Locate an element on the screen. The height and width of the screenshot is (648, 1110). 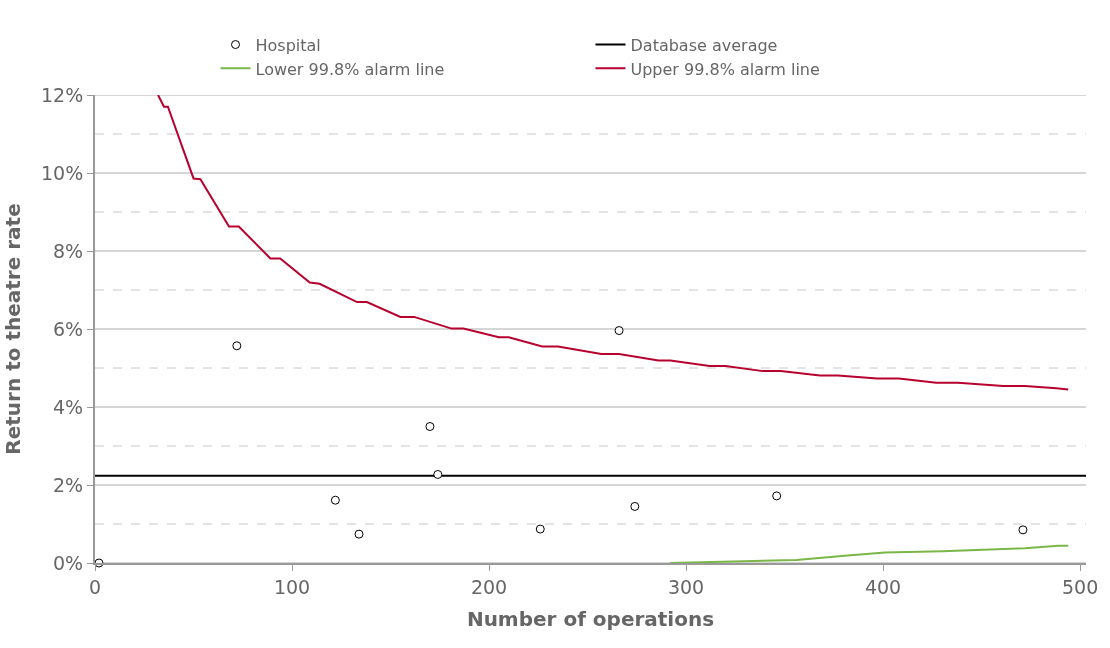
x-tick-label: 200 is located at coordinates (489, 586).